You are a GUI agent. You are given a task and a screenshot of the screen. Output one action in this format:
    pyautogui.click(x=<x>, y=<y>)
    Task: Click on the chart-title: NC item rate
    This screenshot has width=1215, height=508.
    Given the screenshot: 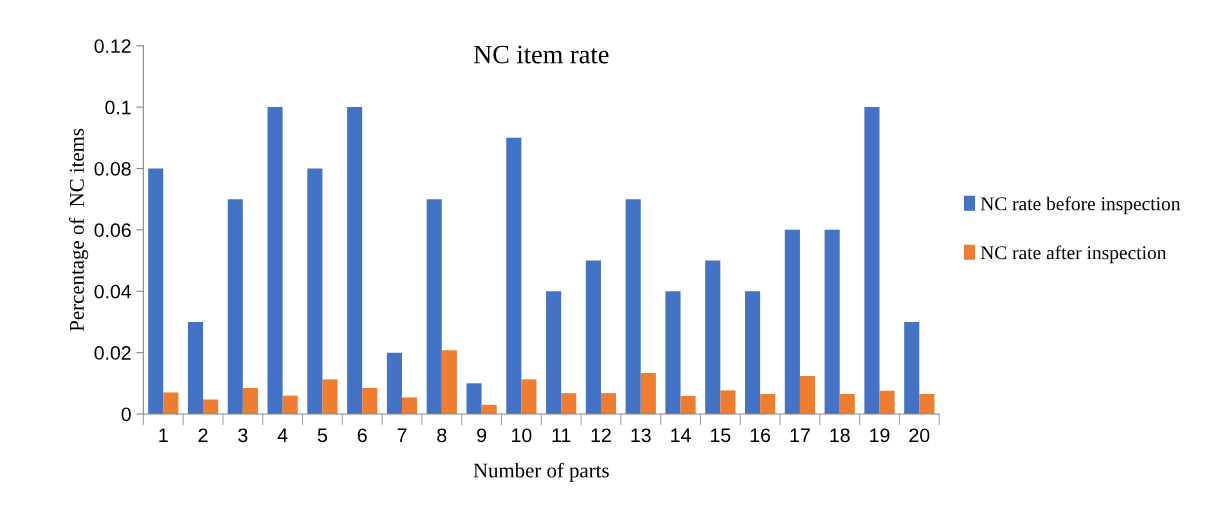 What is the action you would take?
    pyautogui.click(x=541, y=54)
    